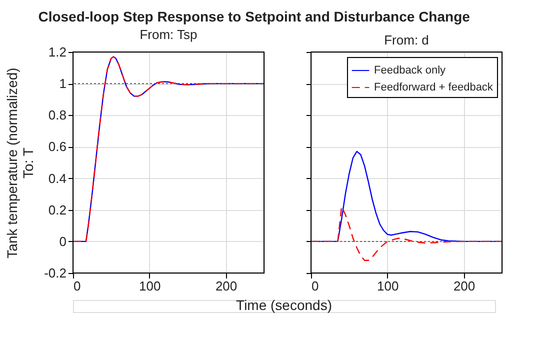 The width and height of the screenshot is (560, 337). What do you see at coordinates (28, 162) in the screenshot?
I see `y-axis-title: To: T` at bounding box center [28, 162].